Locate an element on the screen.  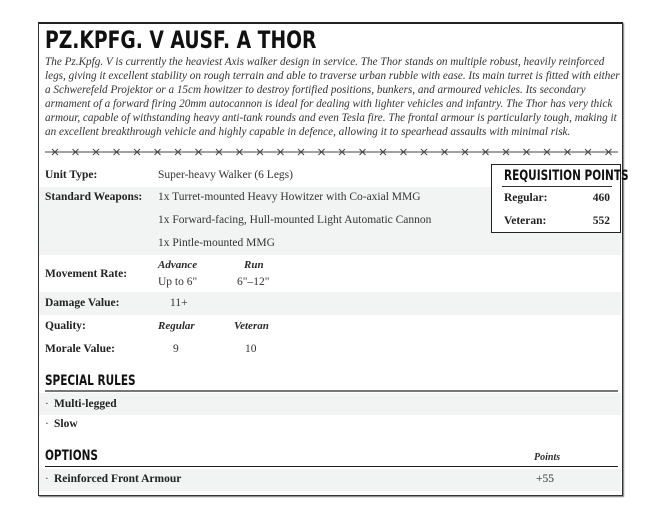
morale-regular: 9 is located at coordinates (176, 349).